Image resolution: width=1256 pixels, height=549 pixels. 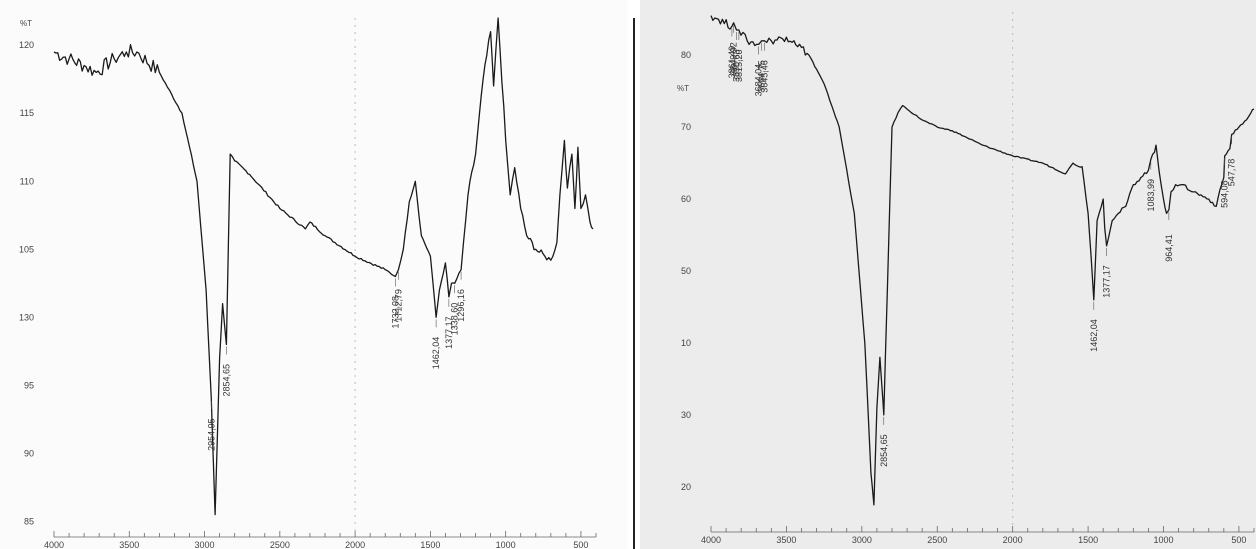 What do you see at coordinates (759, 80) in the screenshot?
I see `peak-label: 3684,04` at bounding box center [759, 80].